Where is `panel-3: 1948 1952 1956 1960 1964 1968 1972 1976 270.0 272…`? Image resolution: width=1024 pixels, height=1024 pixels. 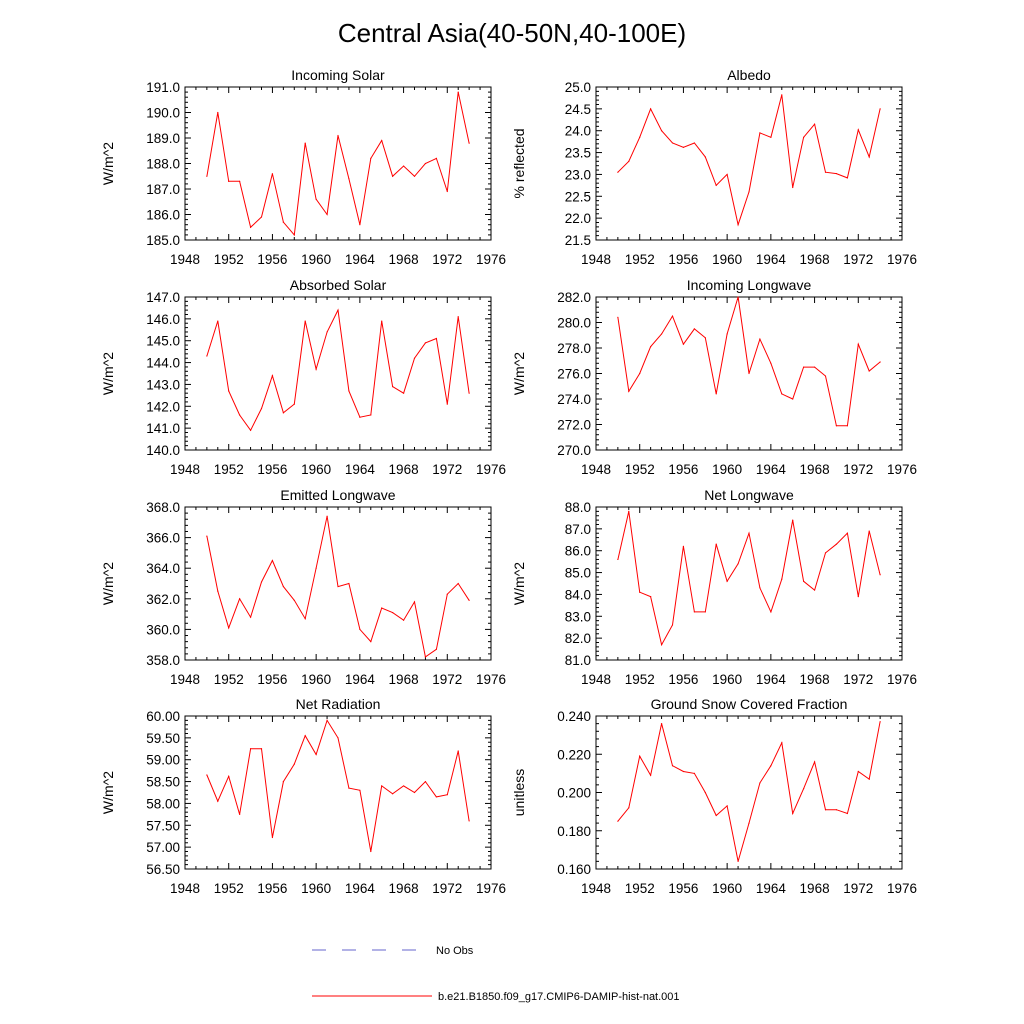 panel-3: 1948 1952 1956 1960 1964 1968 1972 1976 270.0 272… is located at coordinates (714, 377).